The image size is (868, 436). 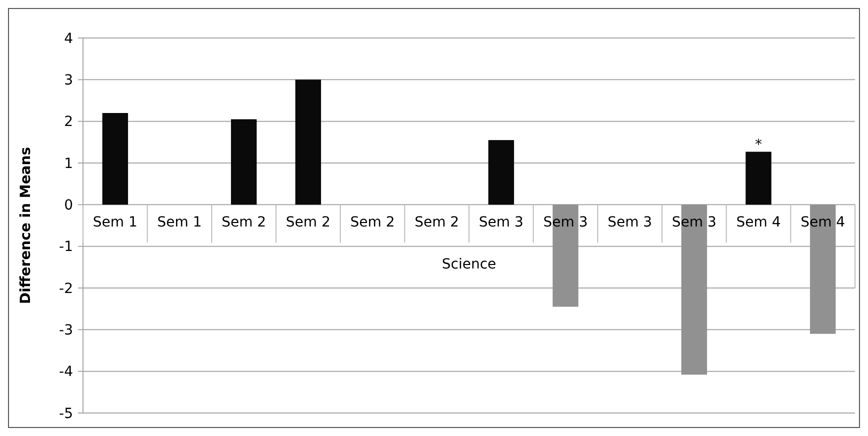 I want to click on y-tick-label: 0, so click(x=68, y=206).